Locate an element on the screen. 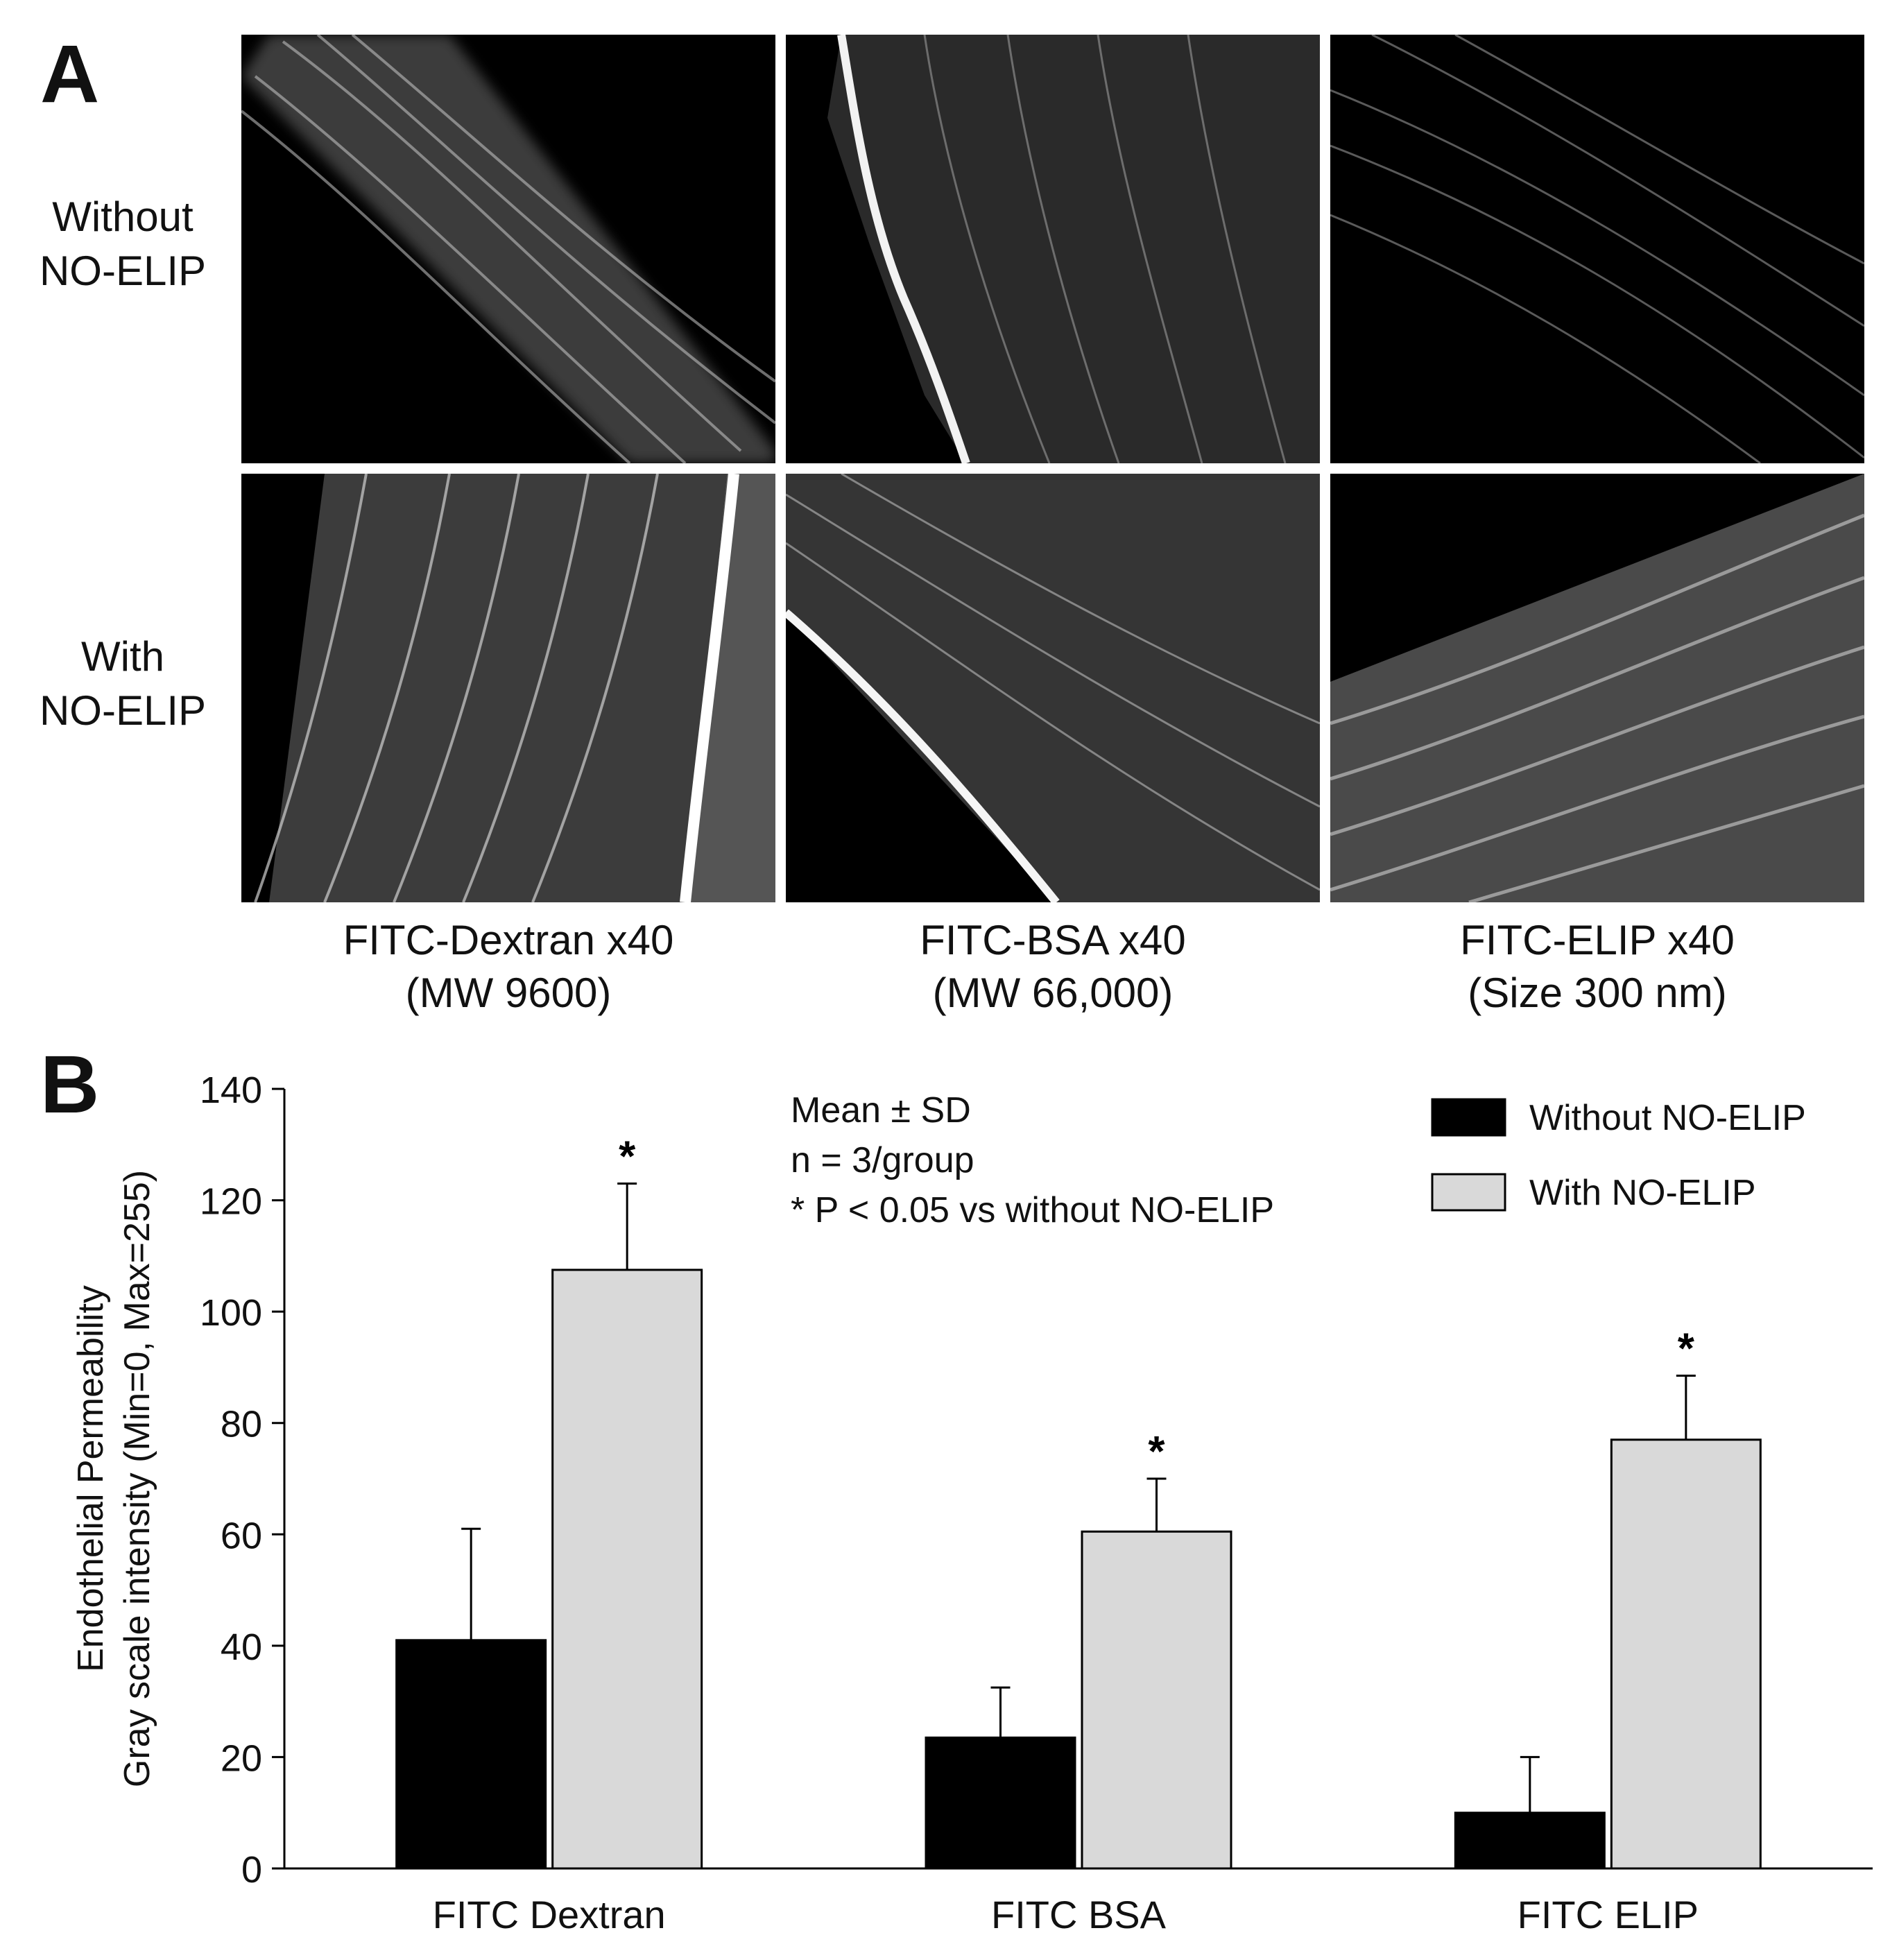  micrograph-dextran-without is located at coordinates (508, 249).